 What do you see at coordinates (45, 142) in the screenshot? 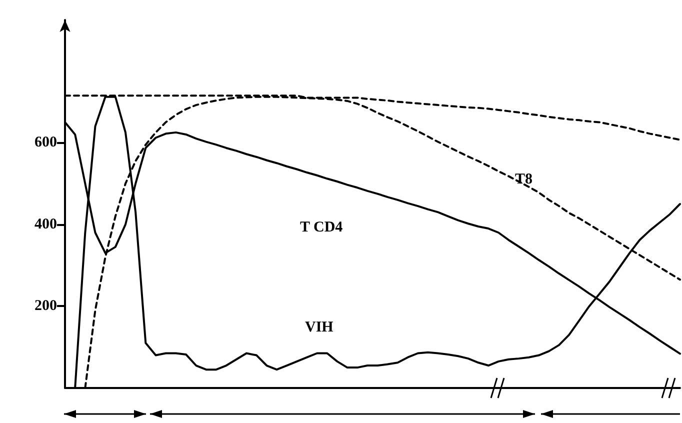
I see `y-tick-label: 600` at bounding box center [45, 142].